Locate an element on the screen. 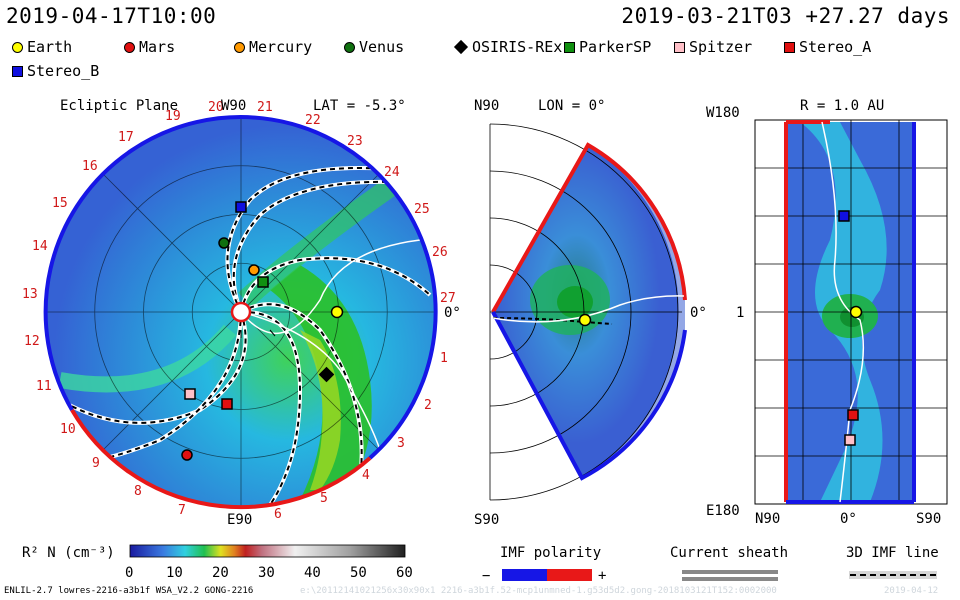 The width and height of the screenshot is (960, 600). tick-21: 21 is located at coordinates (265, 107).